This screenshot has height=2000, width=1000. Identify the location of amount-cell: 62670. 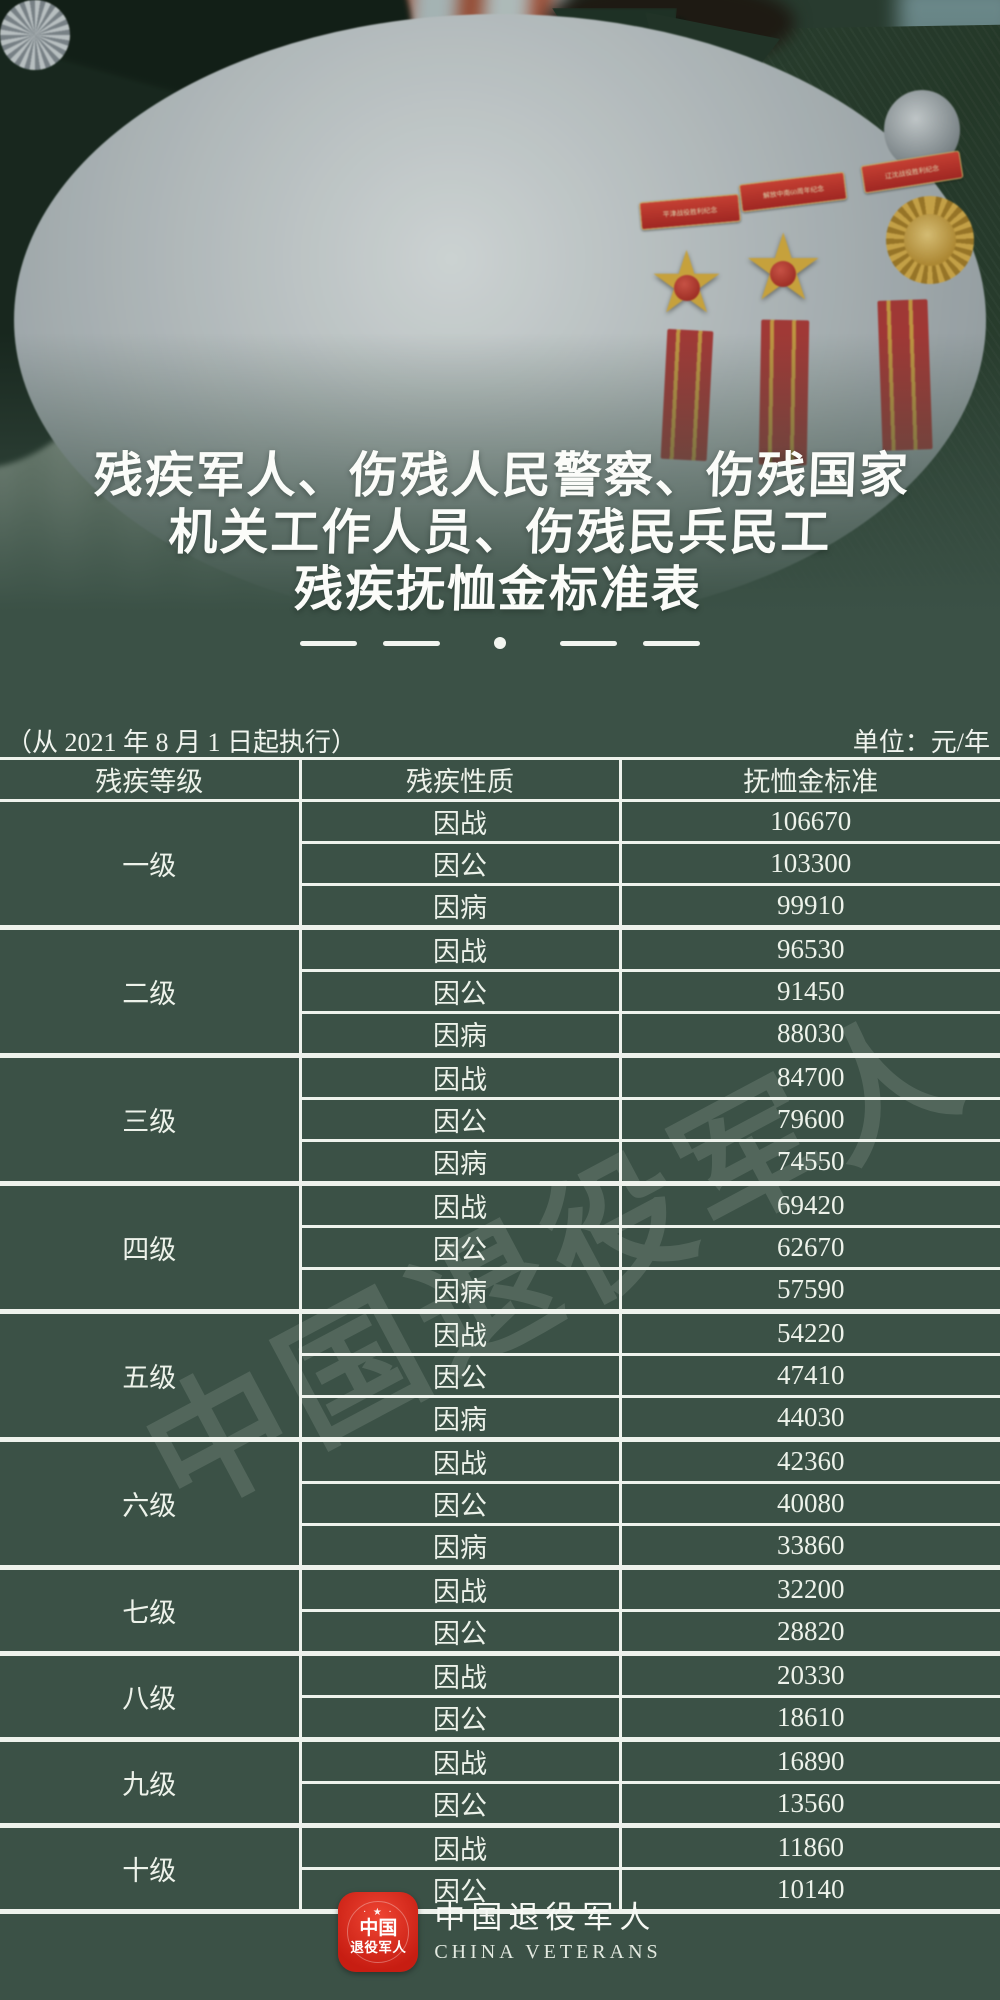
(810, 1248).